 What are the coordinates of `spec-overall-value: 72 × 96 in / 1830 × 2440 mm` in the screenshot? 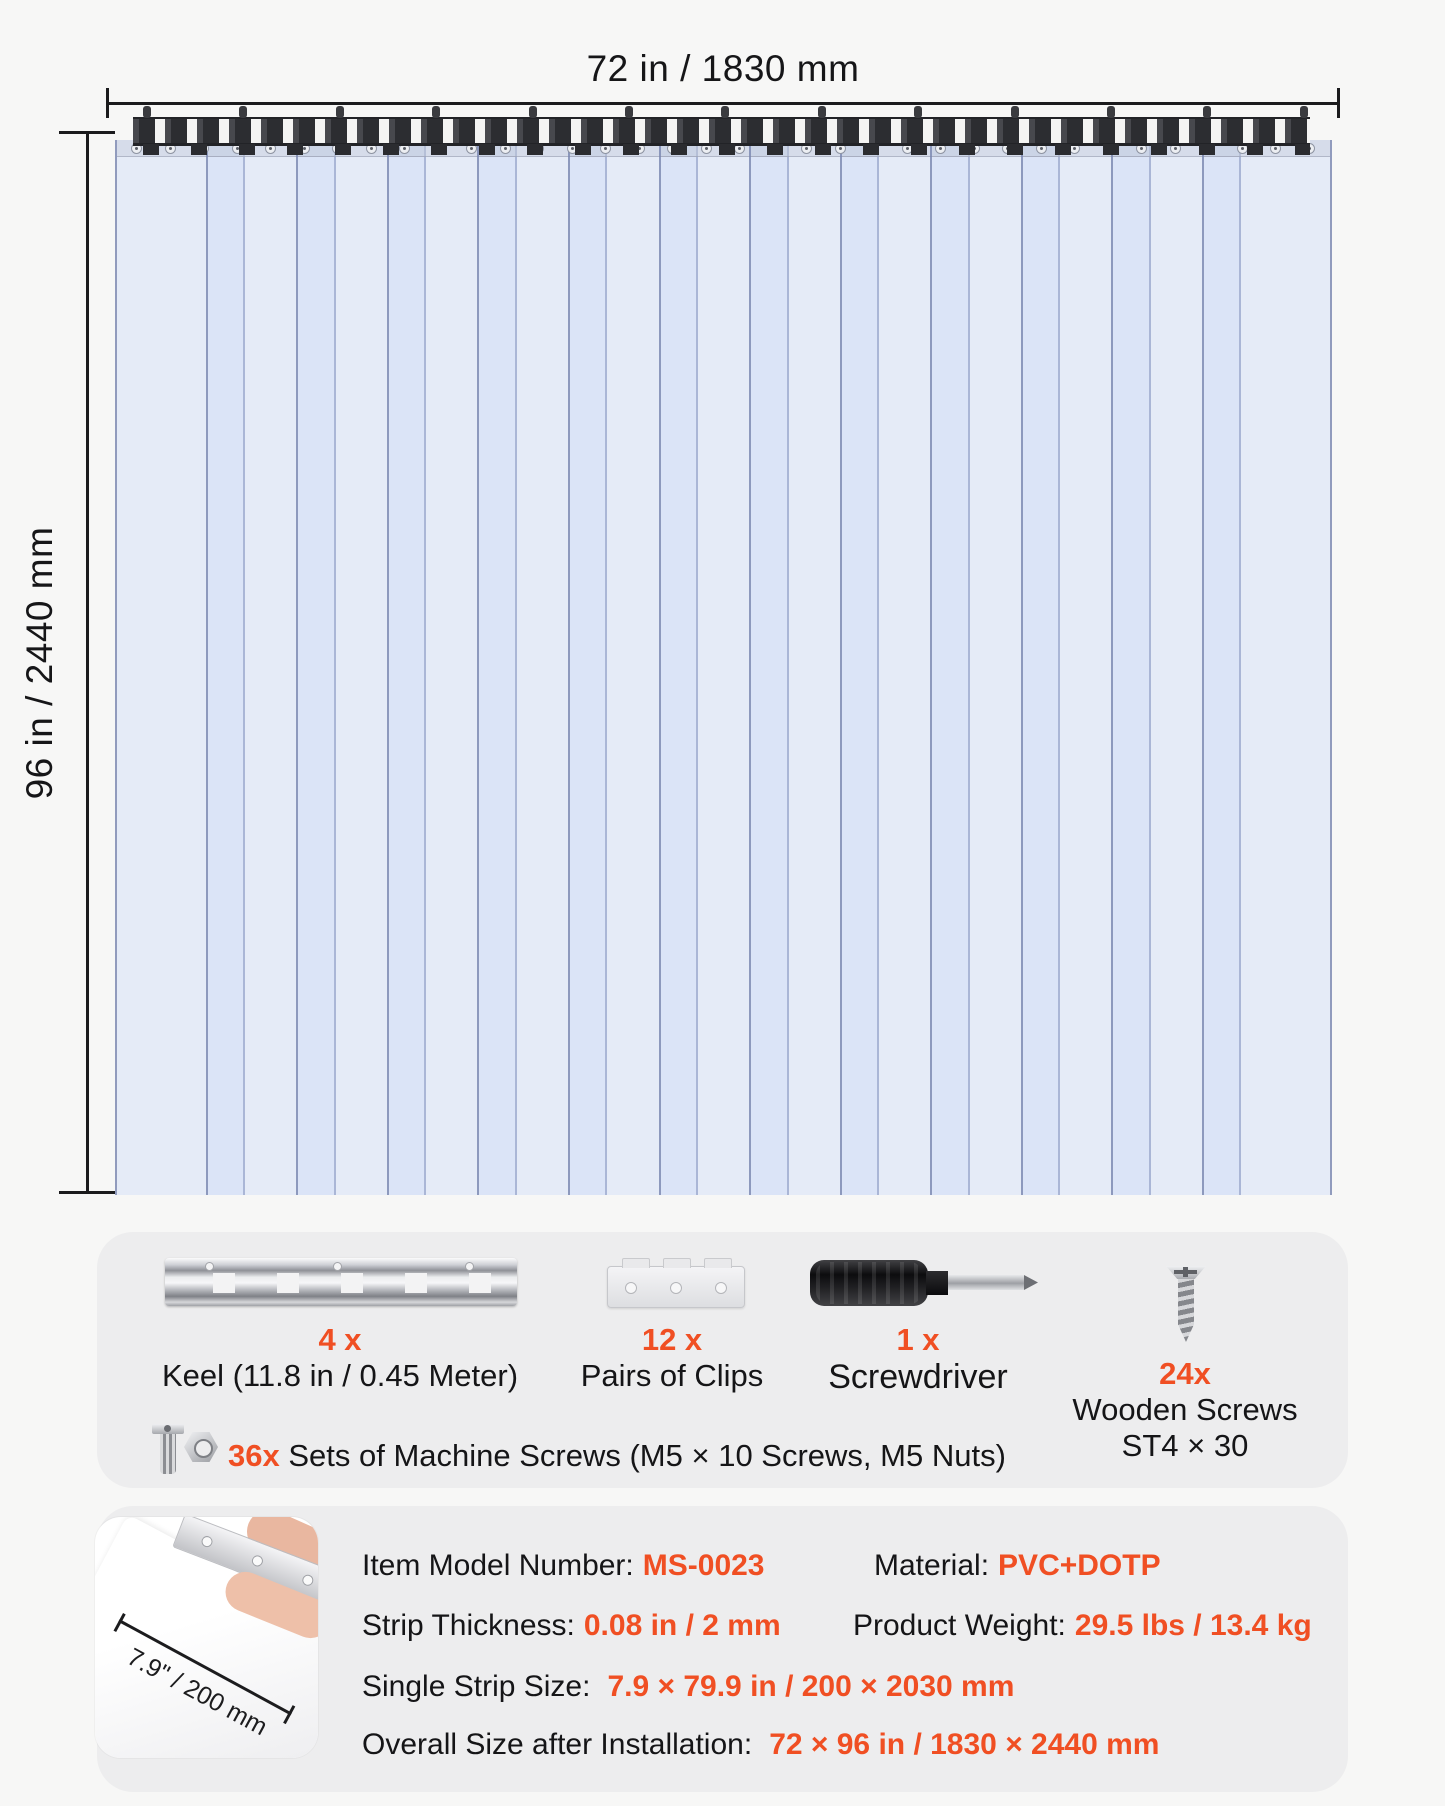 It's located at (964, 1744).